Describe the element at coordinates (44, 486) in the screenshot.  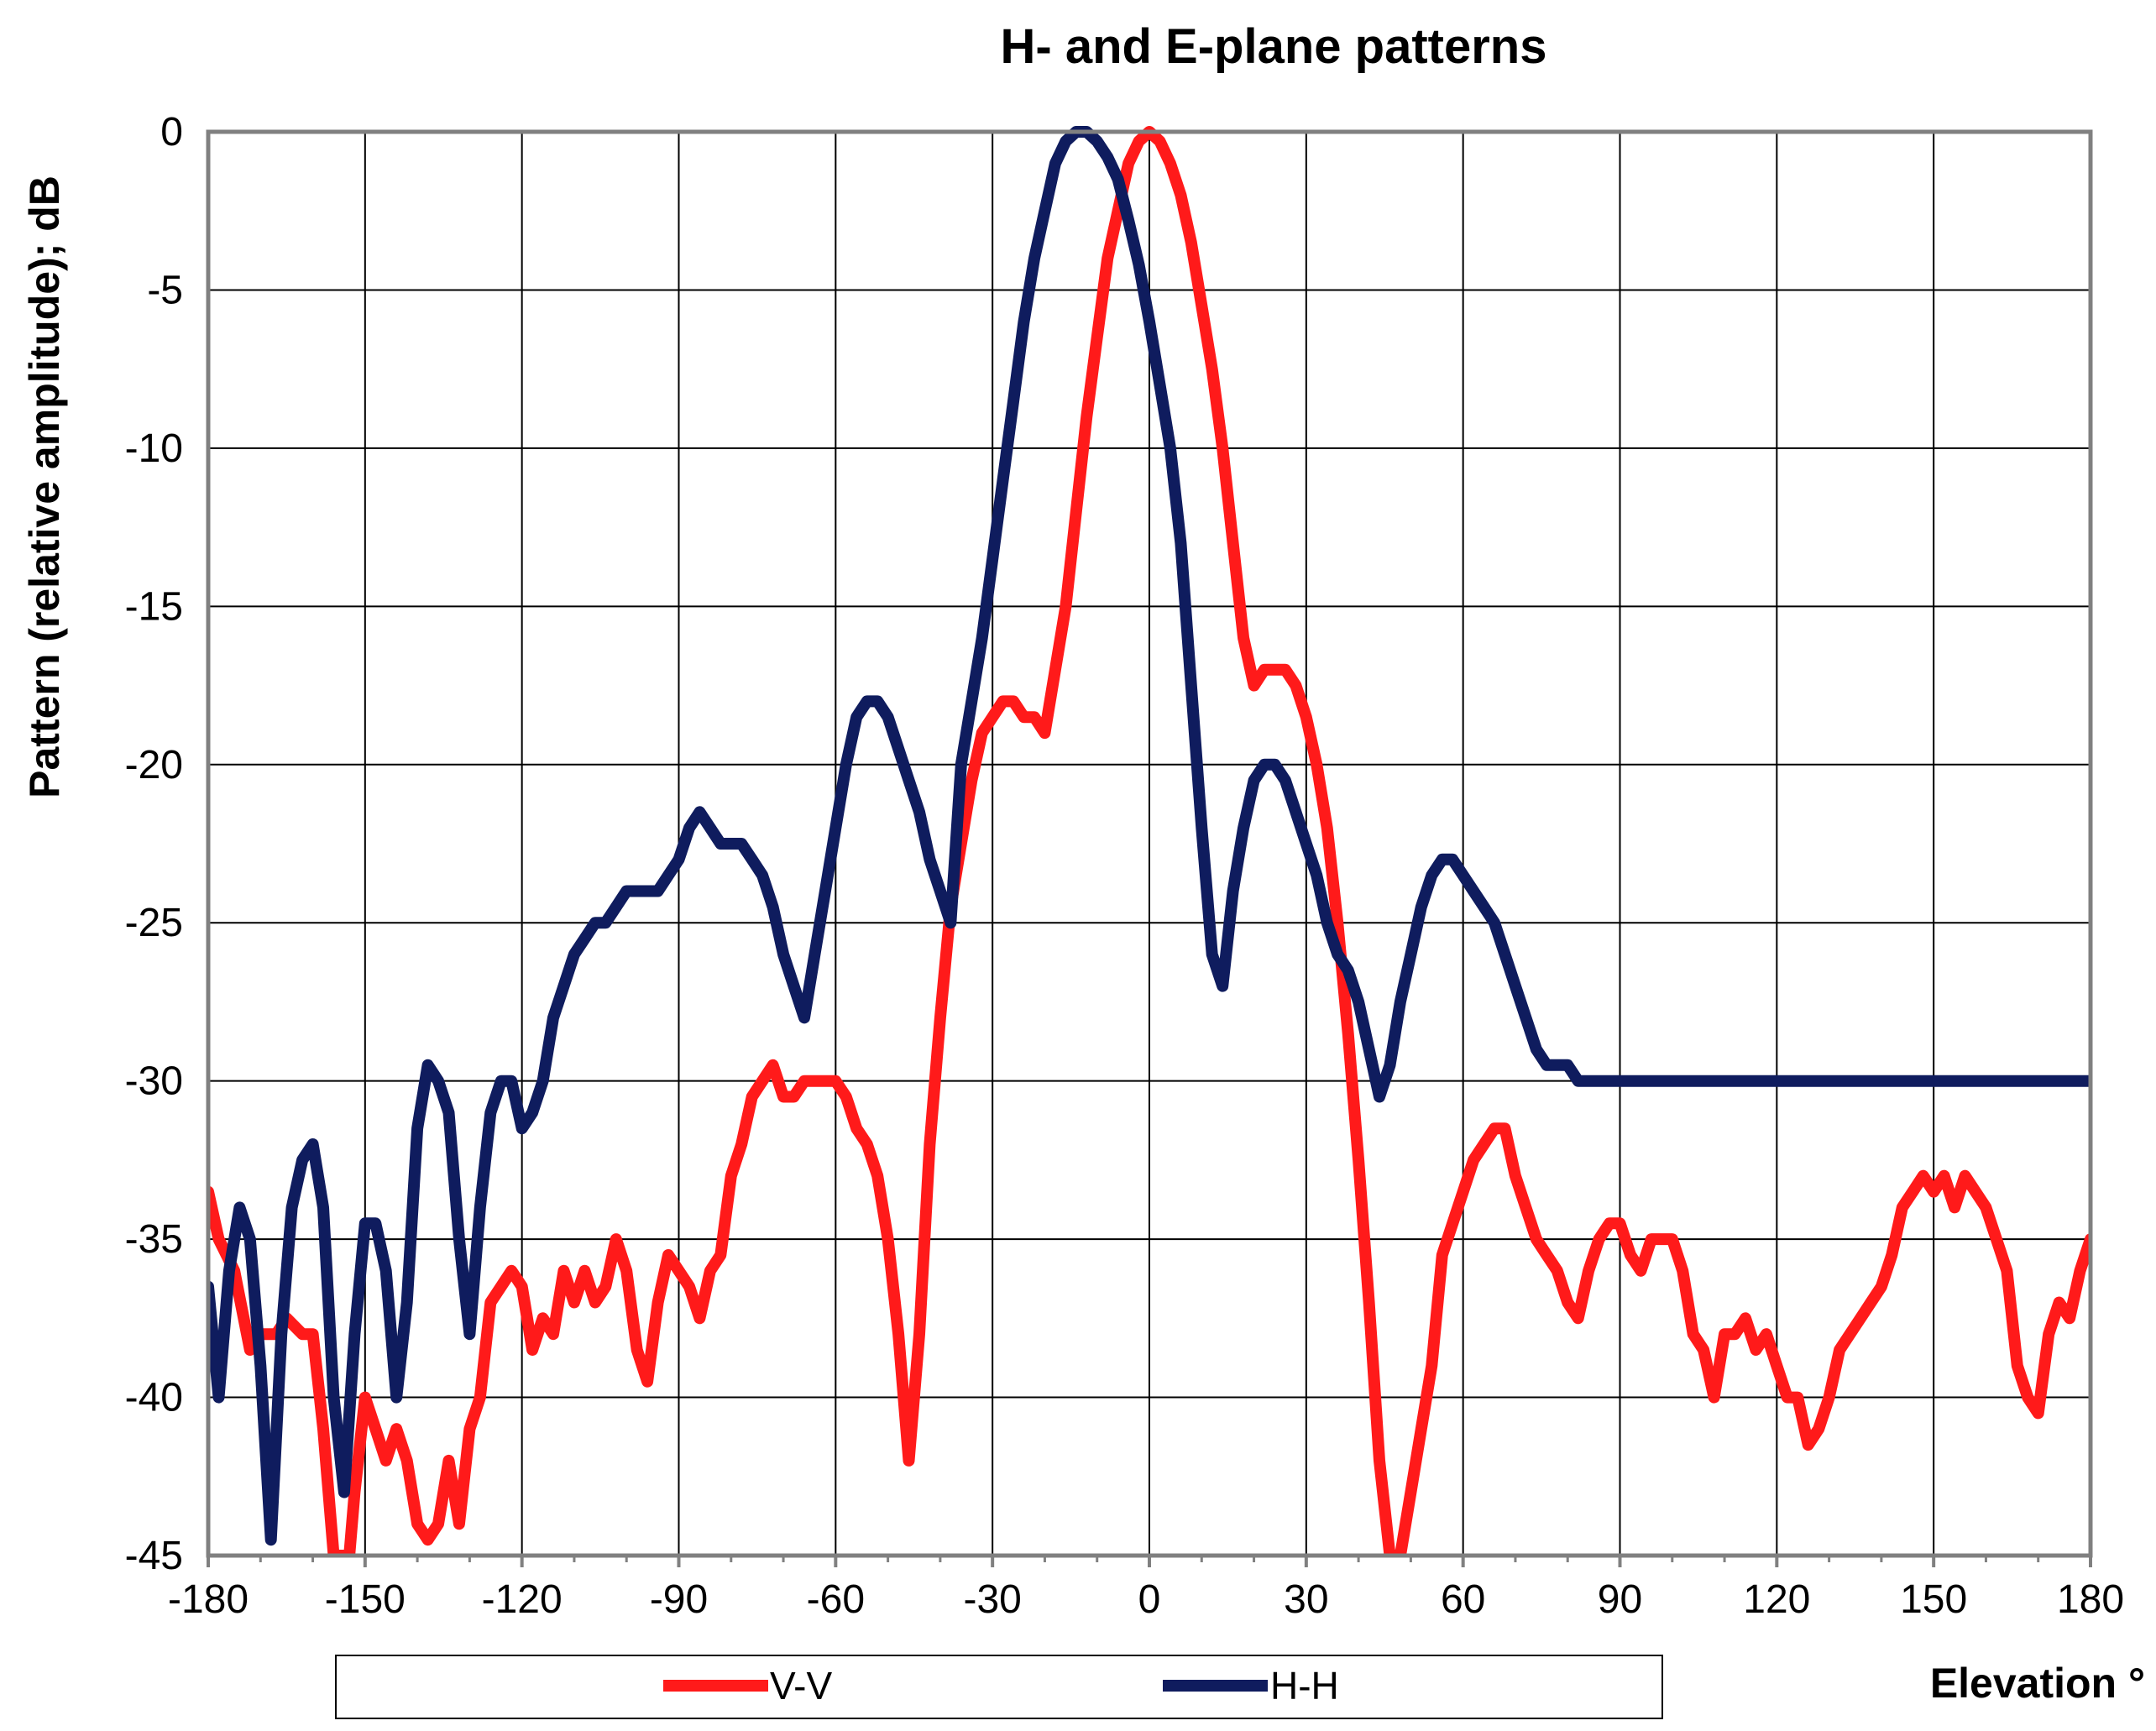
I see `y-axis-title: Pattern (relative amplitude); dB` at that location.